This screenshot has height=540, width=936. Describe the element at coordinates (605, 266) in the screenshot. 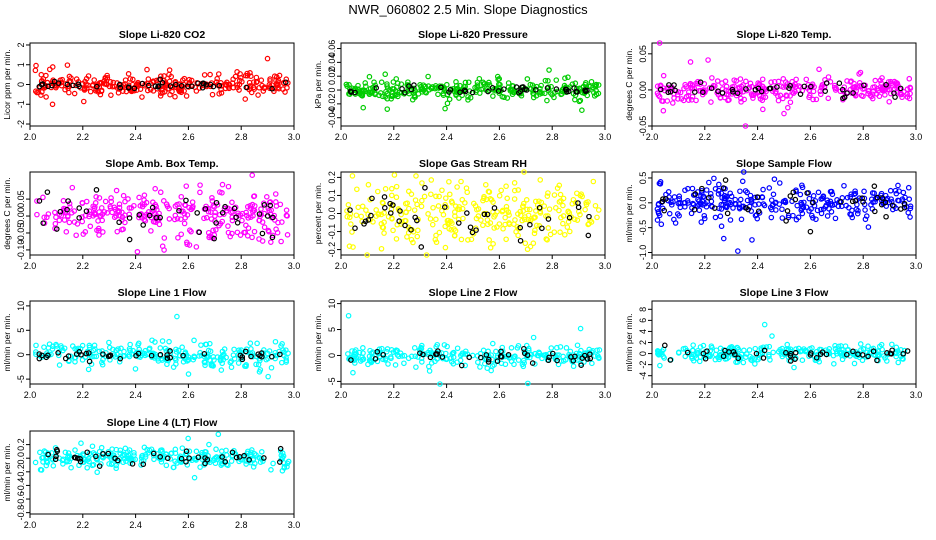

I see `x-tick-label: 3.0` at that location.